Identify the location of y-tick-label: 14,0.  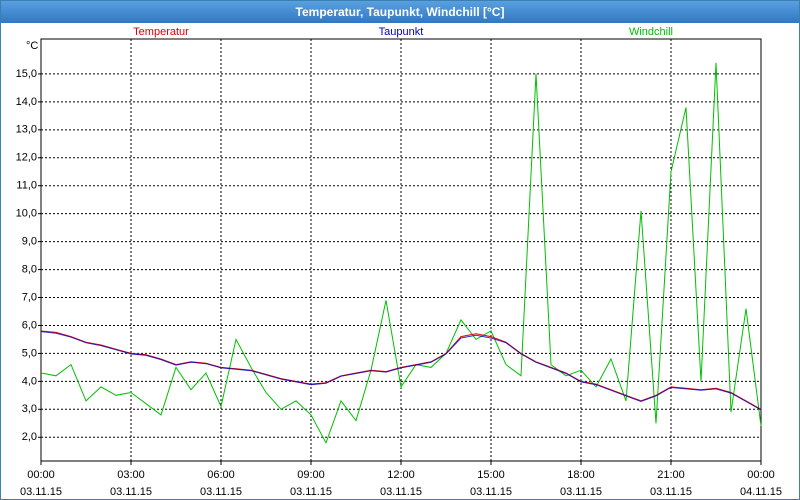
(26, 102).